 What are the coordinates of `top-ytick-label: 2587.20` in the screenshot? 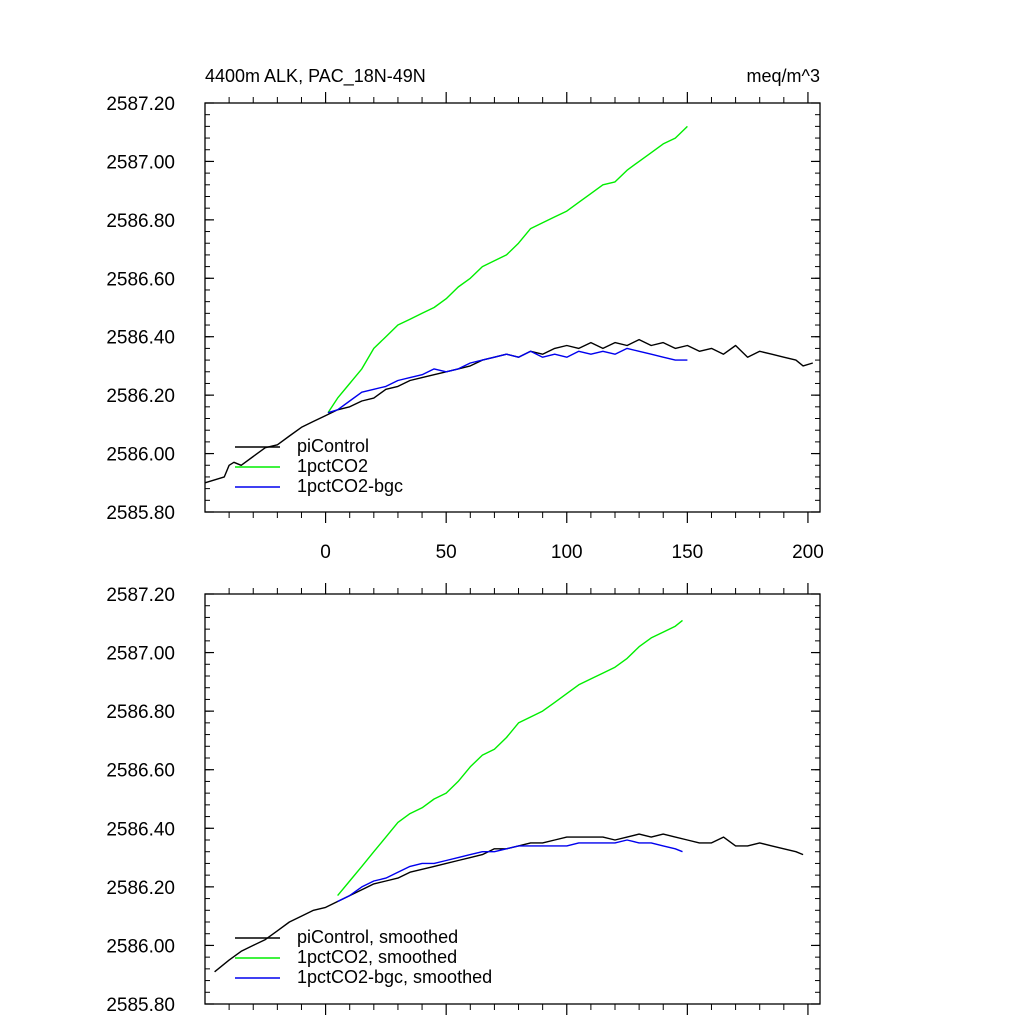 It's located at (140, 104).